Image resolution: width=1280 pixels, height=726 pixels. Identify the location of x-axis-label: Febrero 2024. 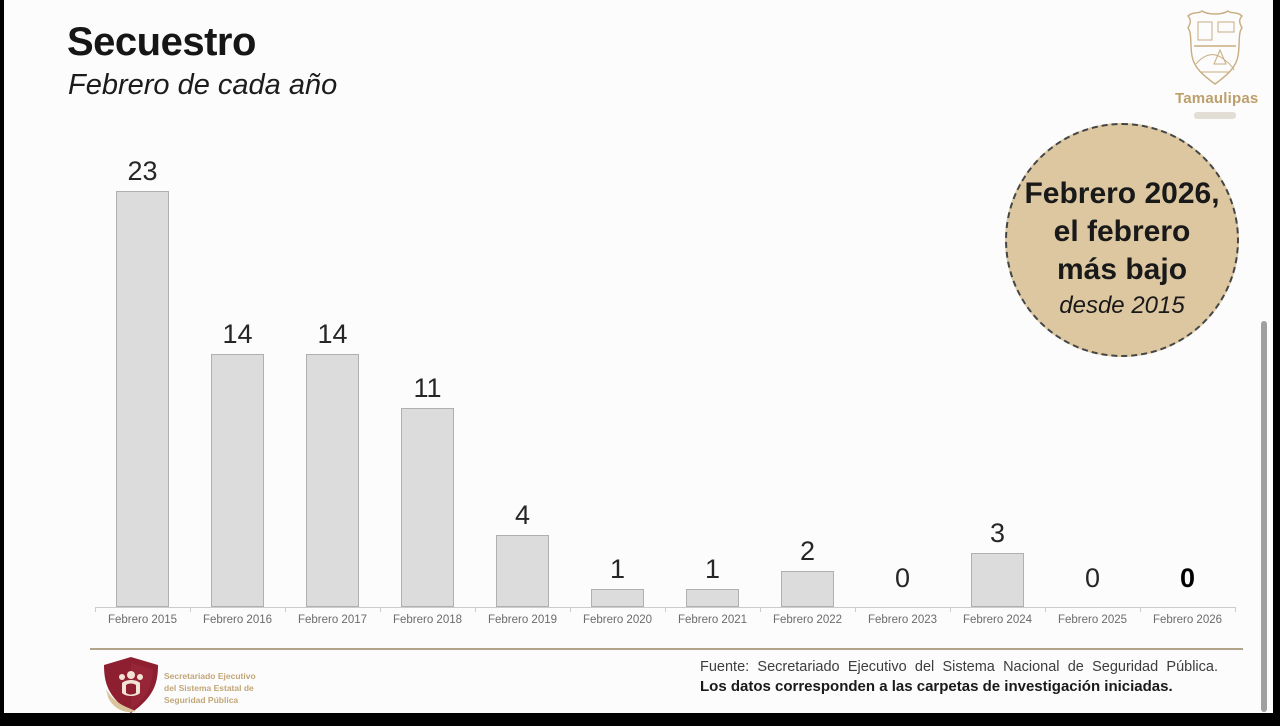
(997, 620).